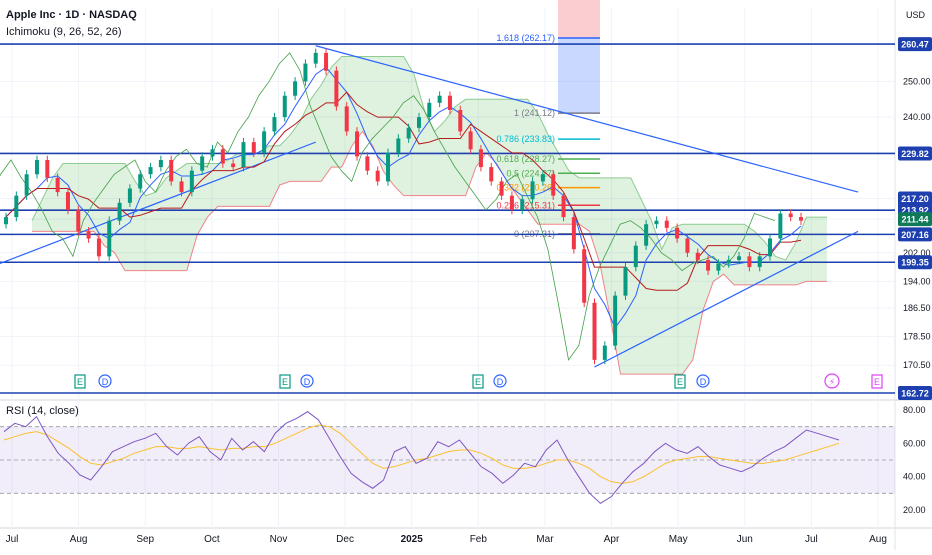 This screenshot has width=932, height=555. Describe the element at coordinates (42, 411) in the screenshot. I see `rsi-title: RSI (14, close)` at that location.